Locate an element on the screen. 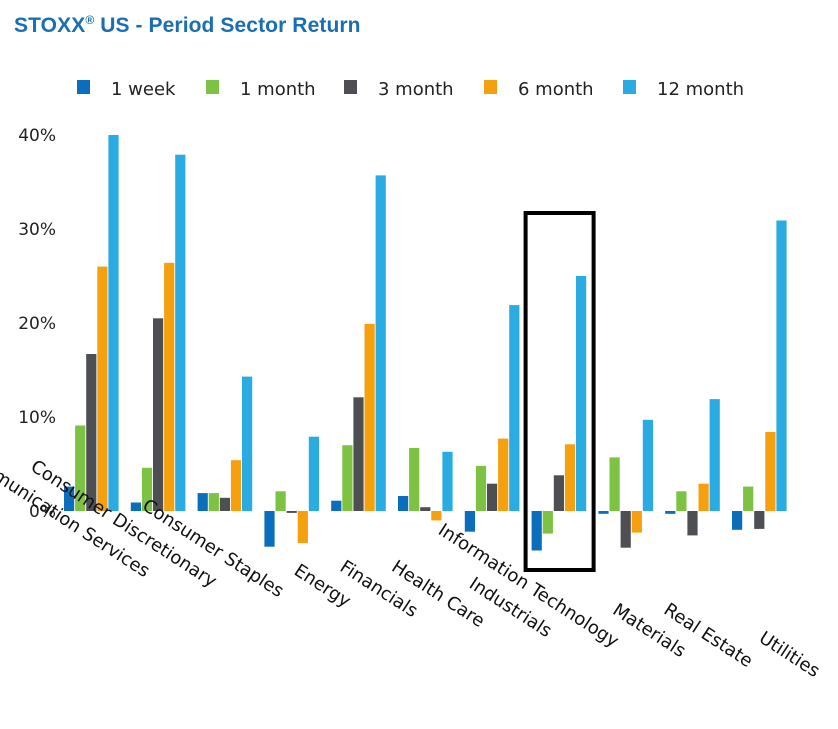 This screenshot has width=838, height=729. chart-title: STOXX® US - Period Sector Return is located at coordinates (187, 26).